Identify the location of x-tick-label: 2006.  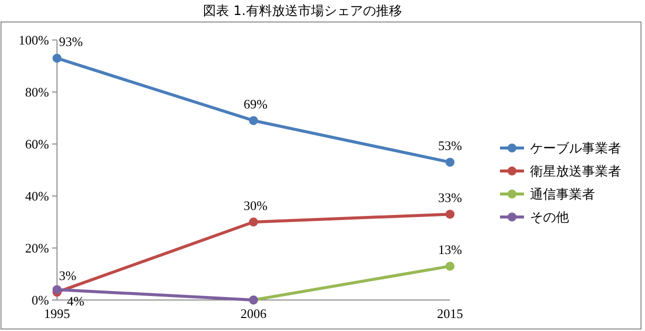
(253, 313).